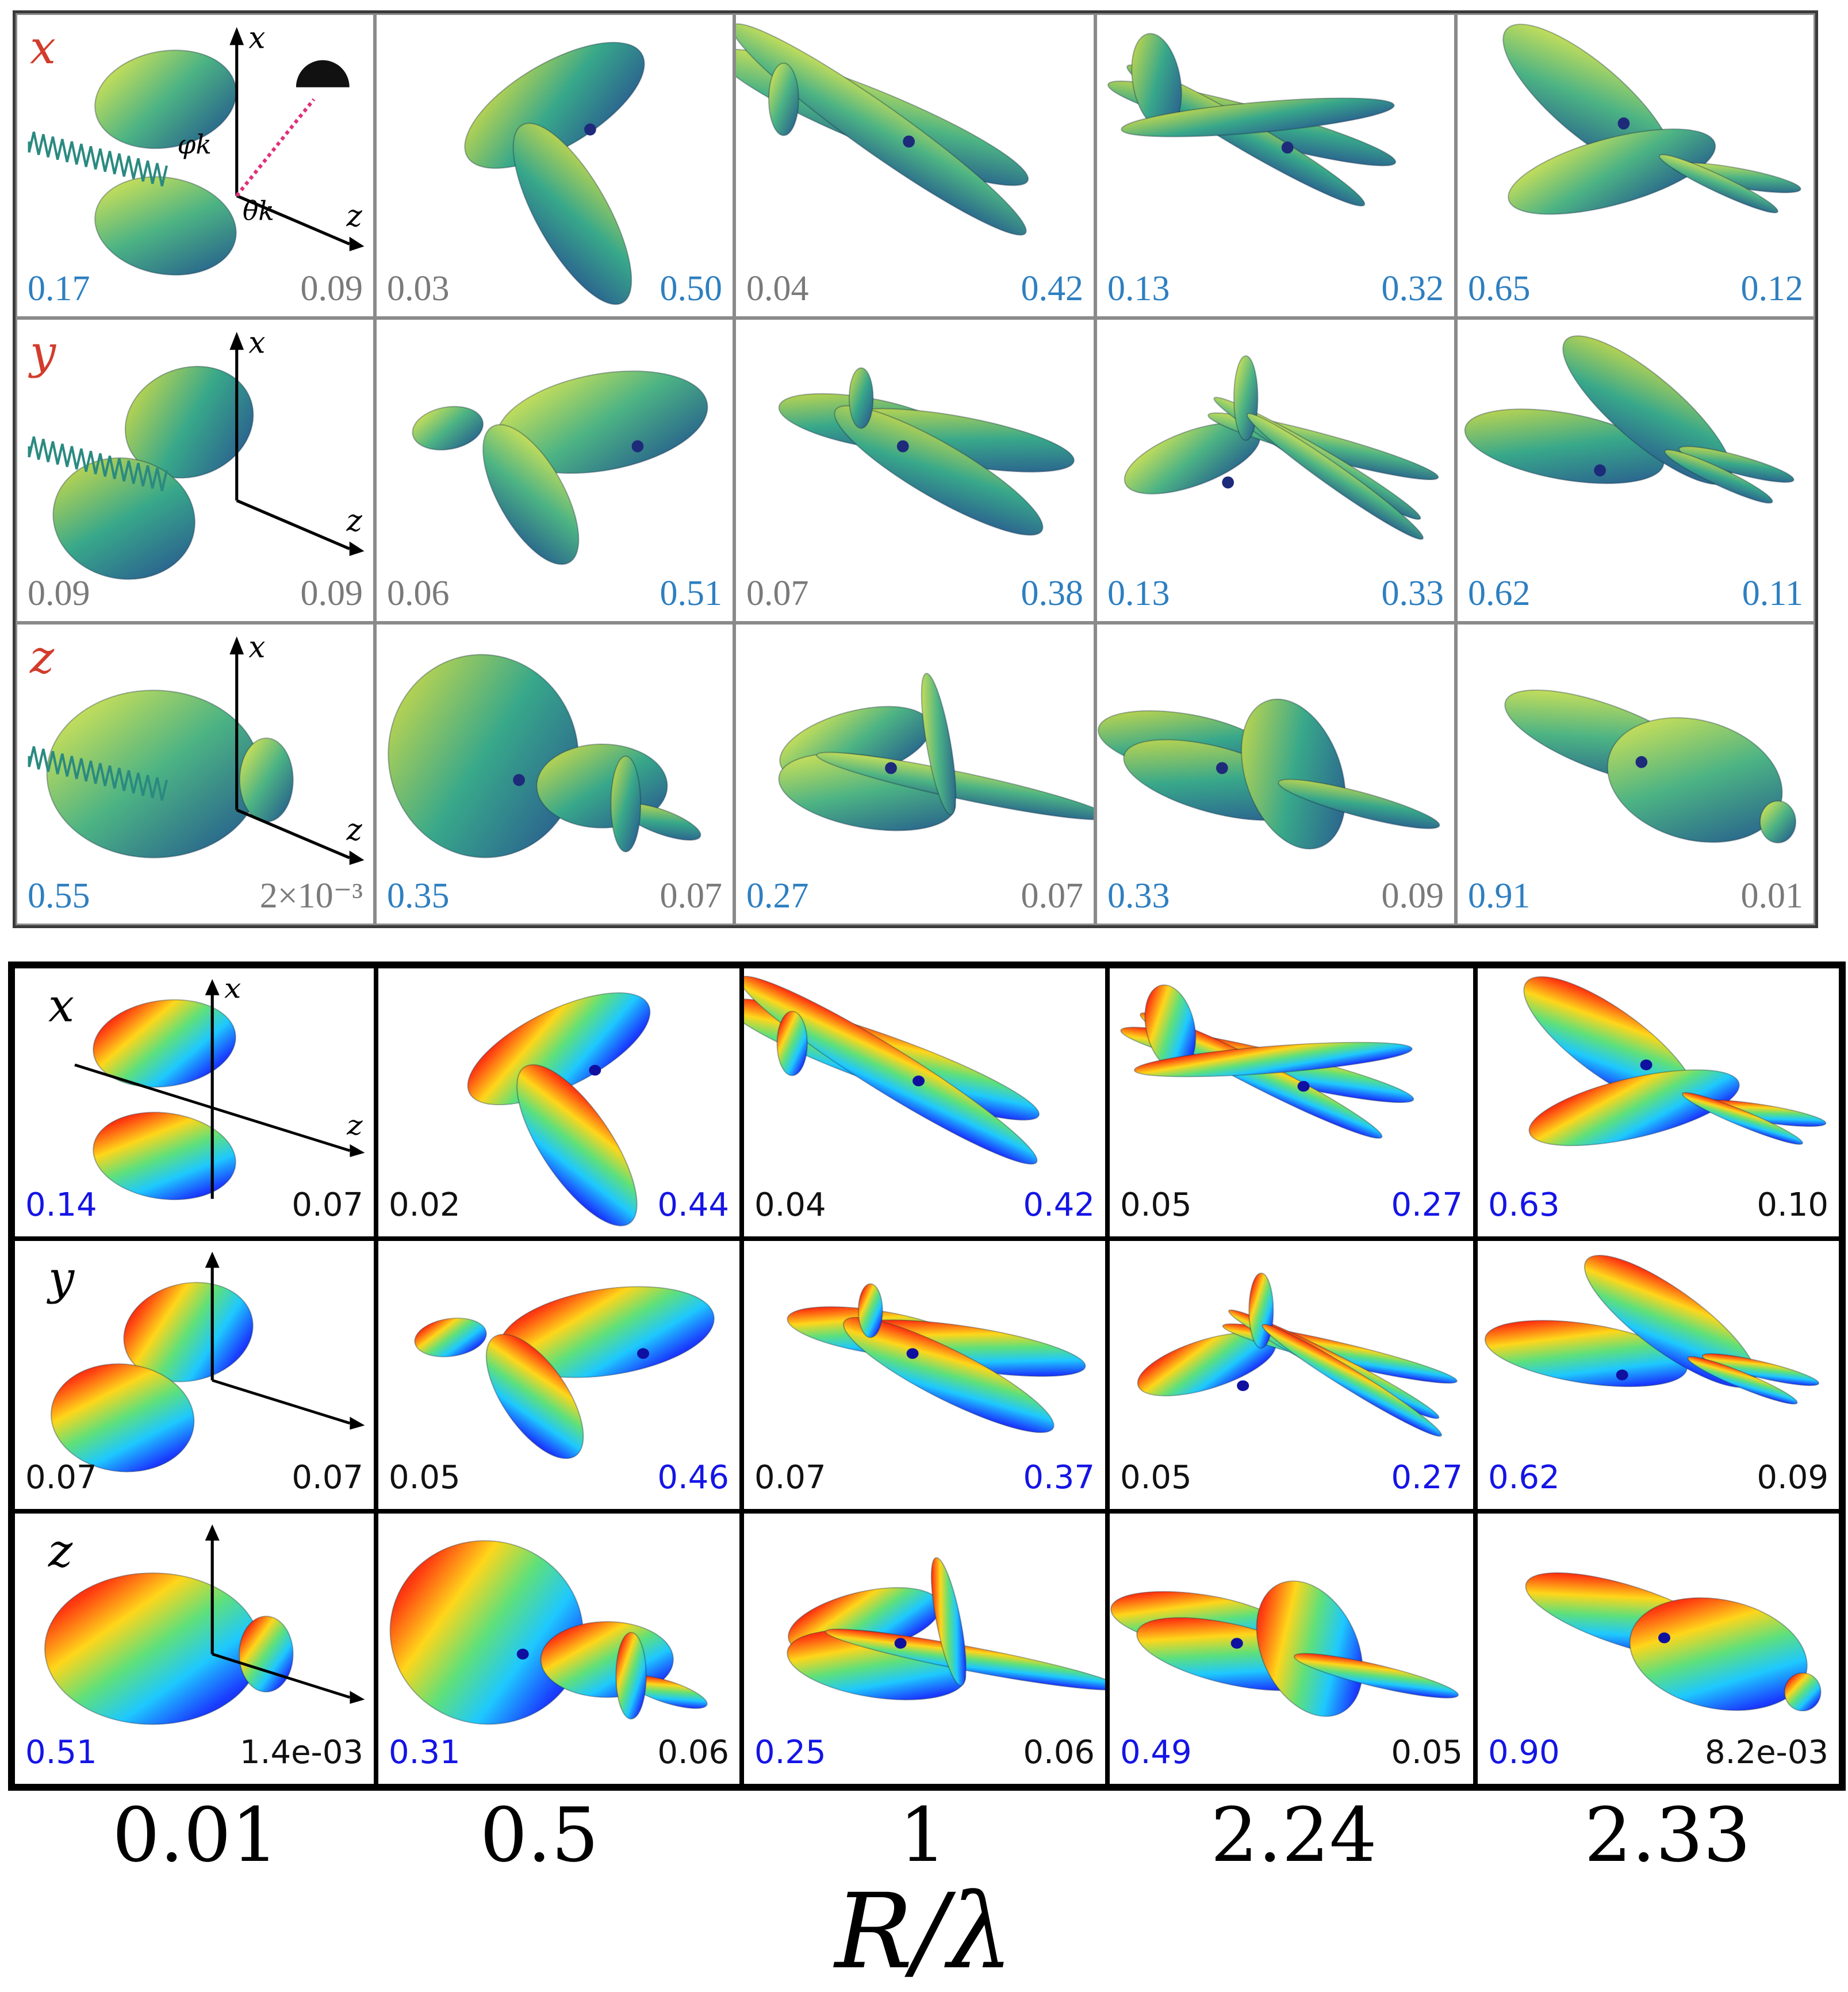 This screenshot has width=1848, height=1992. I want to click on top-cell-r0-c0: x z φk θk x 0.17 0.09, so click(195, 165).